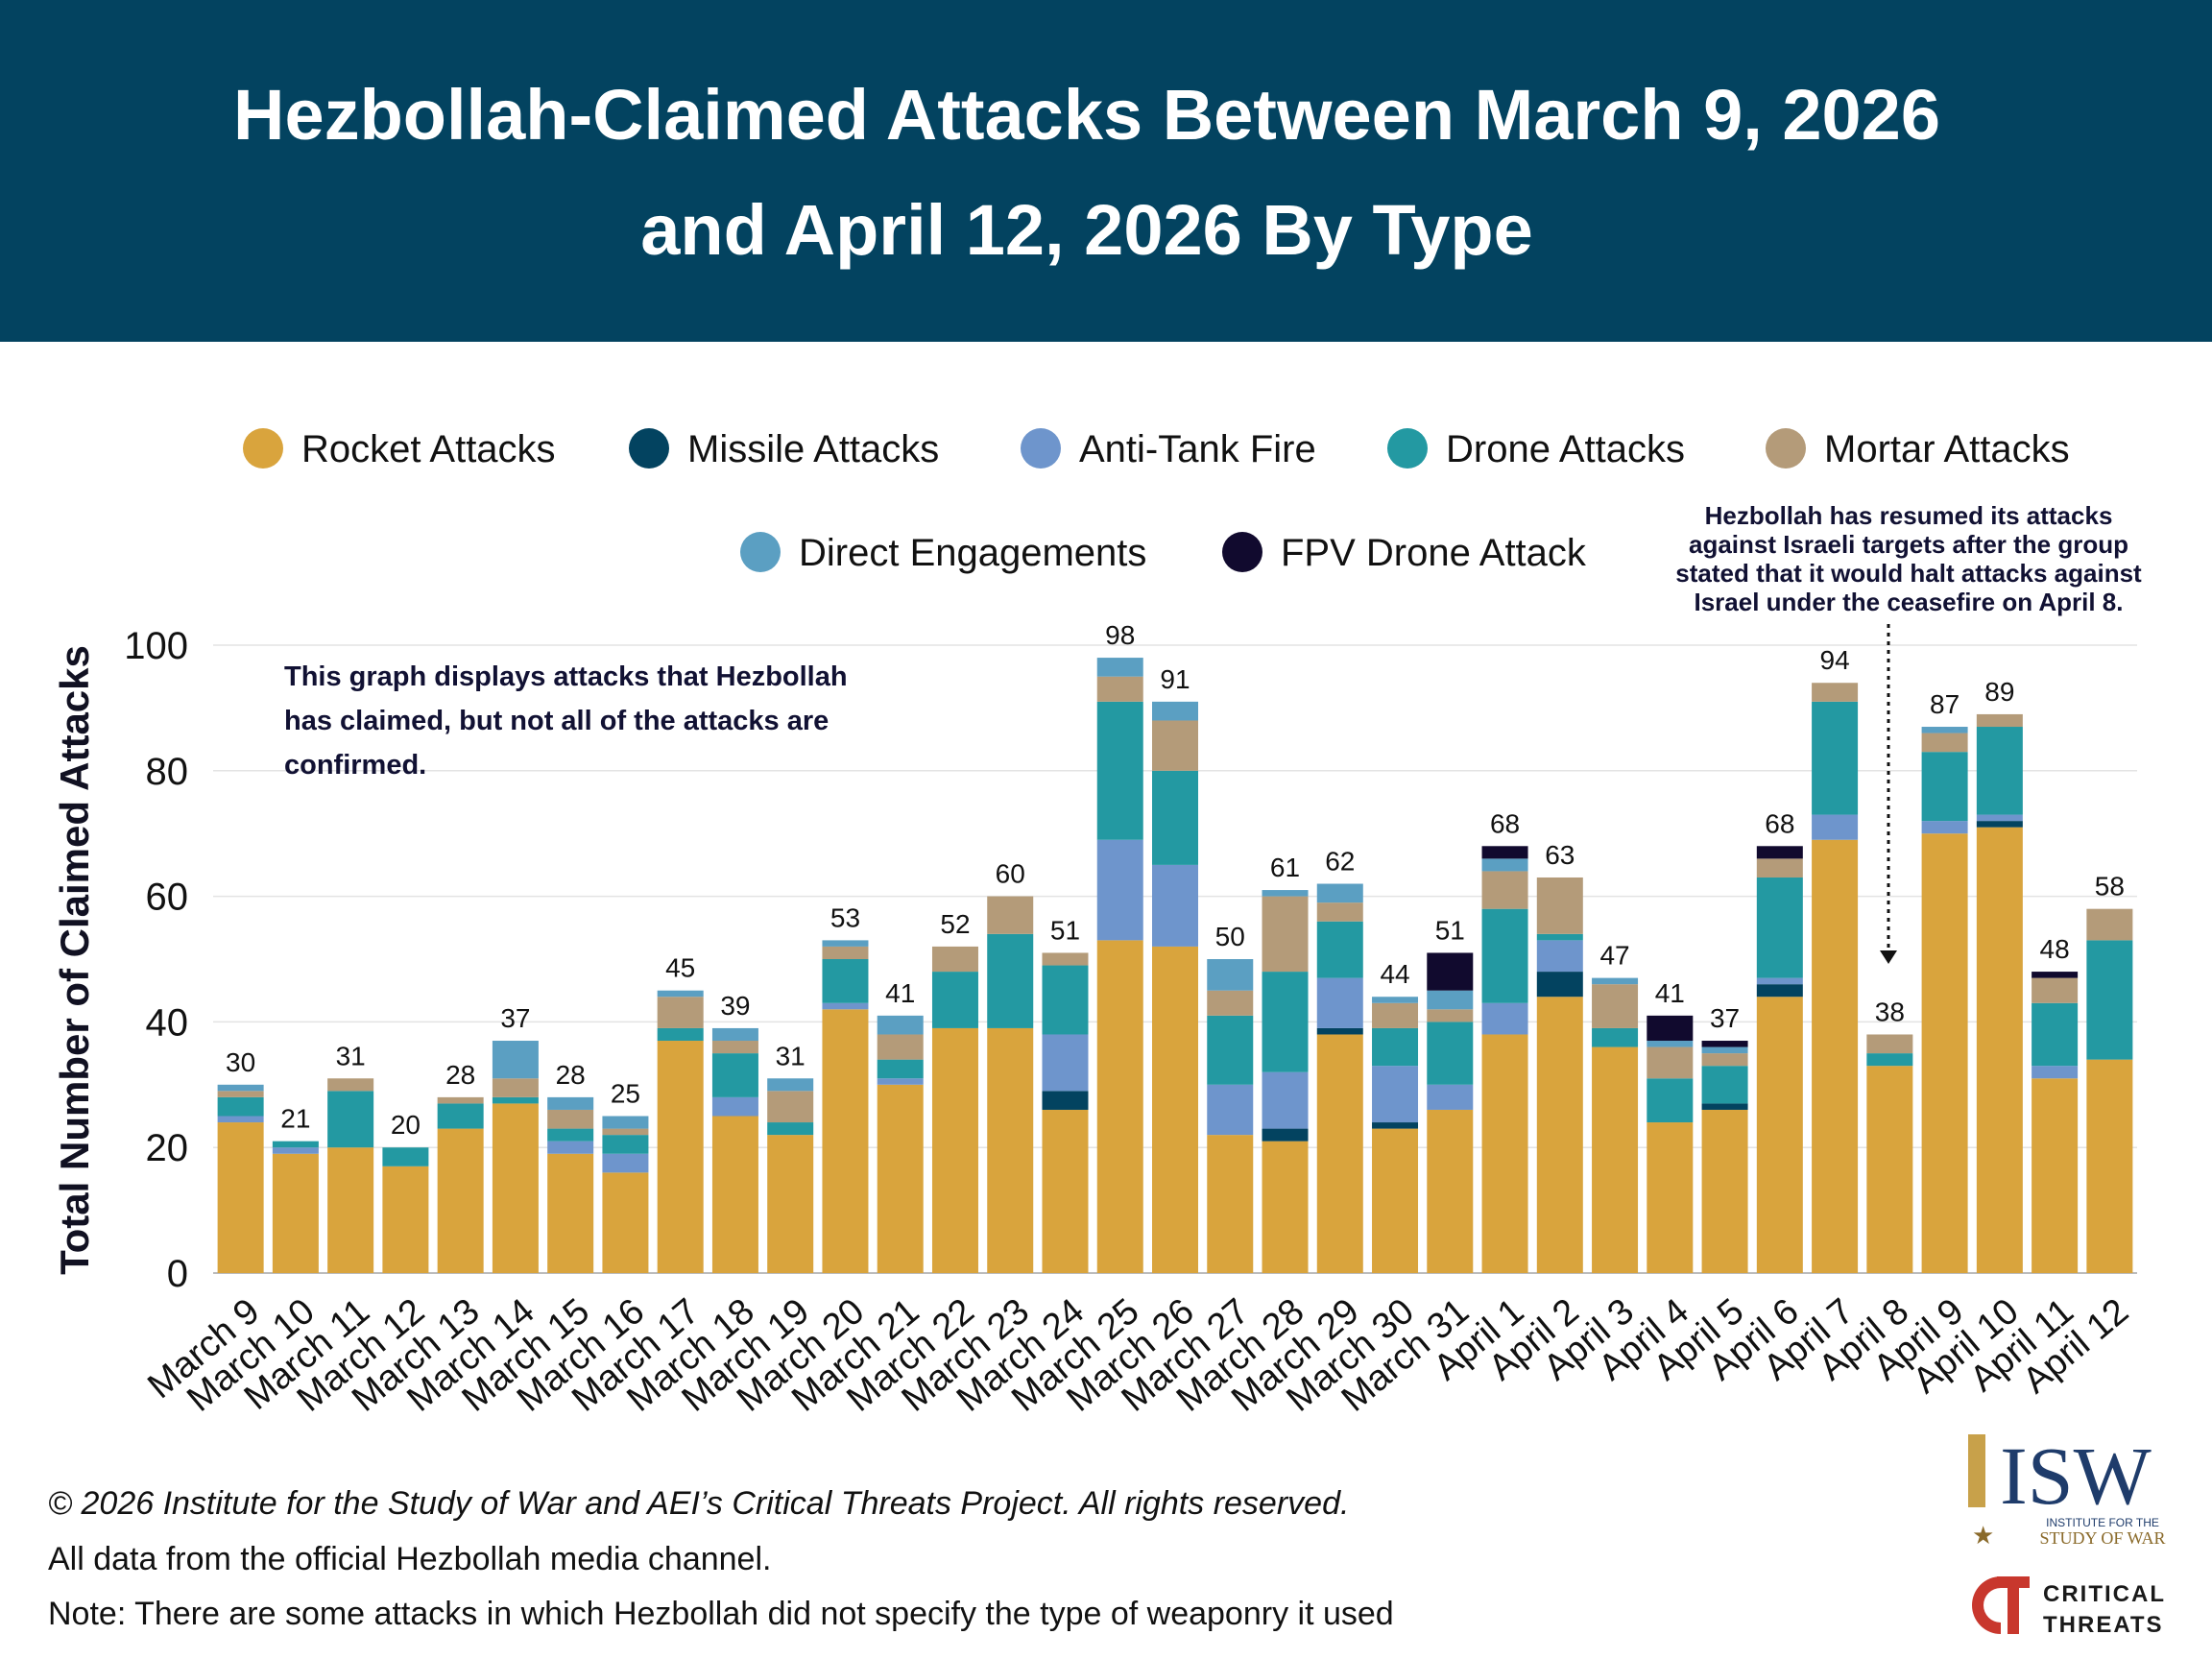 The width and height of the screenshot is (2212, 1659). What do you see at coordinates (973, 553) in the screenshot?
I see `legend-label: Direct Engagements` at bounding box center [973, 553].